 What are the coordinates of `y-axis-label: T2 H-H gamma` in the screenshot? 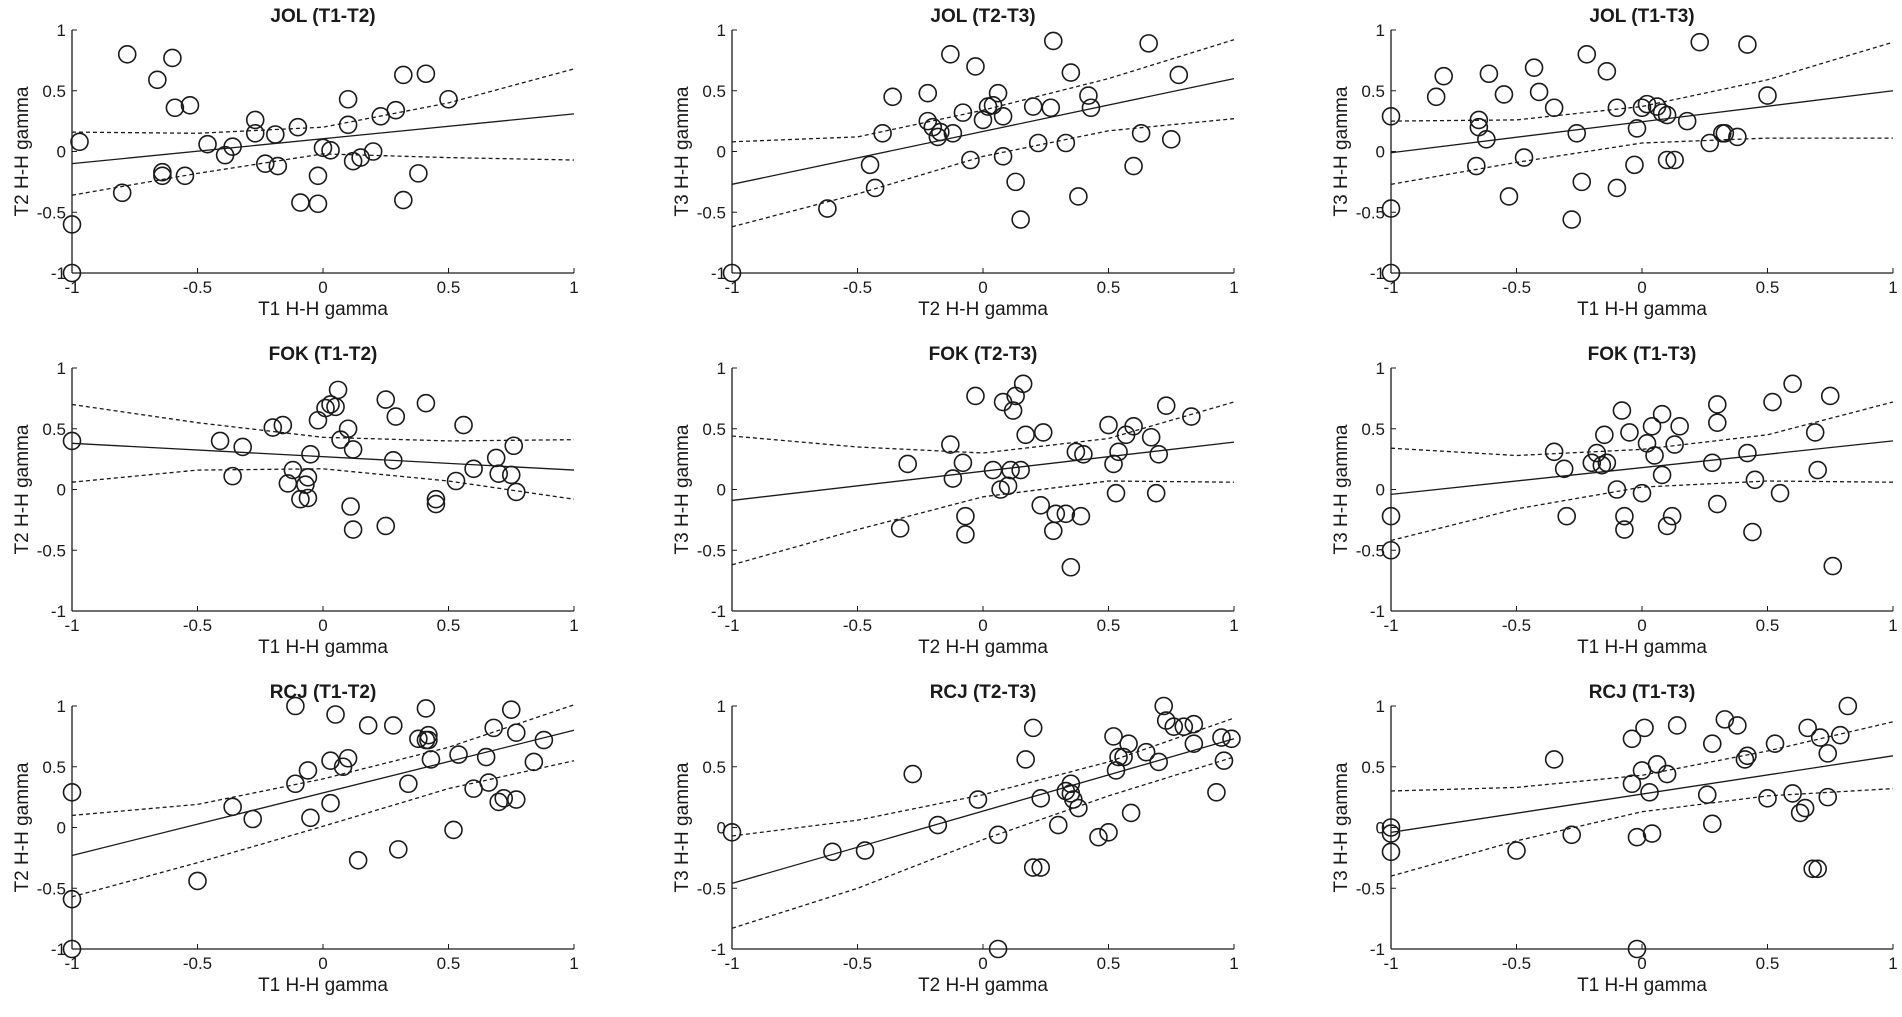 It's located at (22, 489).